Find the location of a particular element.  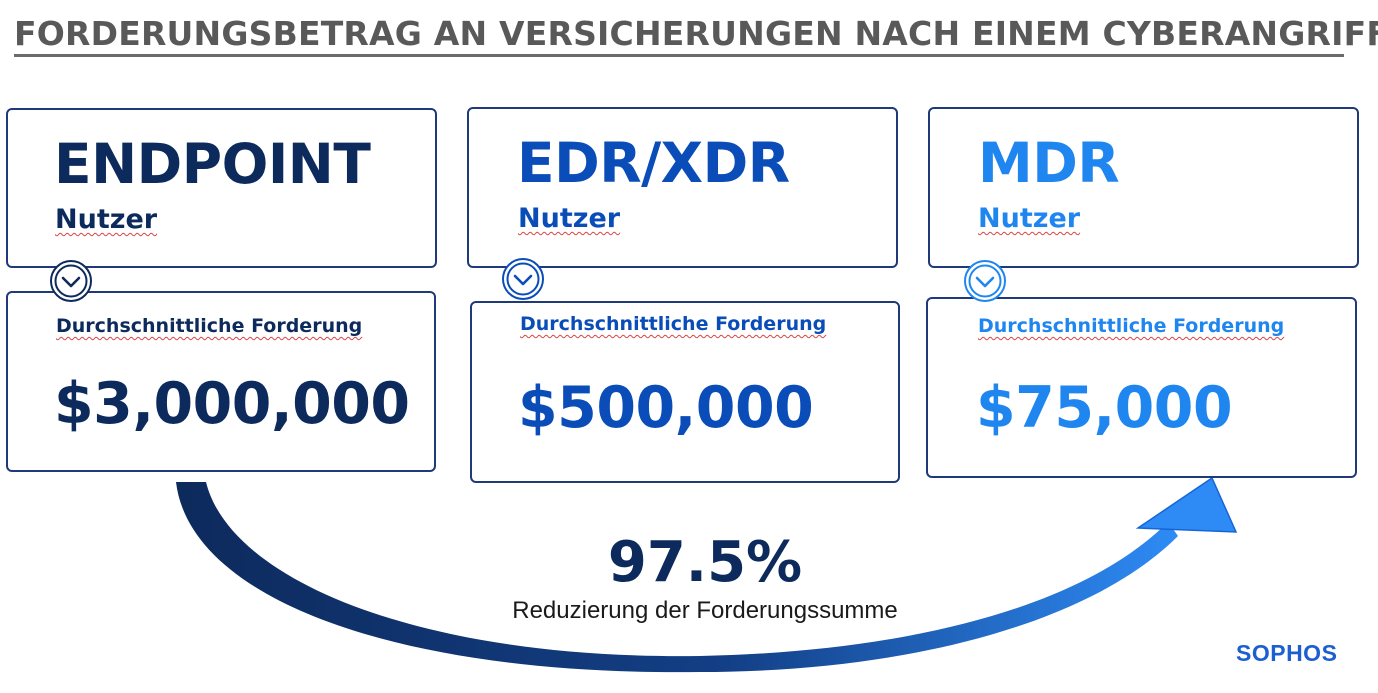

claim-amount: $3,000,000 is located at coordinates (232, 404).